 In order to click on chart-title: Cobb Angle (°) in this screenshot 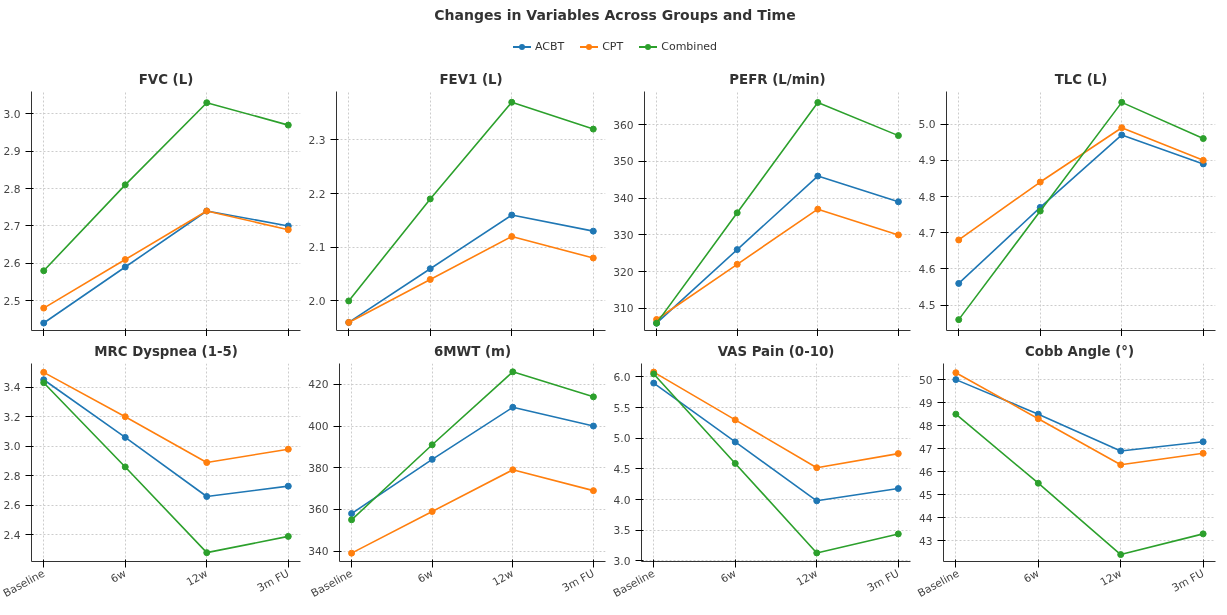, I will do `click(1079, 351)`.